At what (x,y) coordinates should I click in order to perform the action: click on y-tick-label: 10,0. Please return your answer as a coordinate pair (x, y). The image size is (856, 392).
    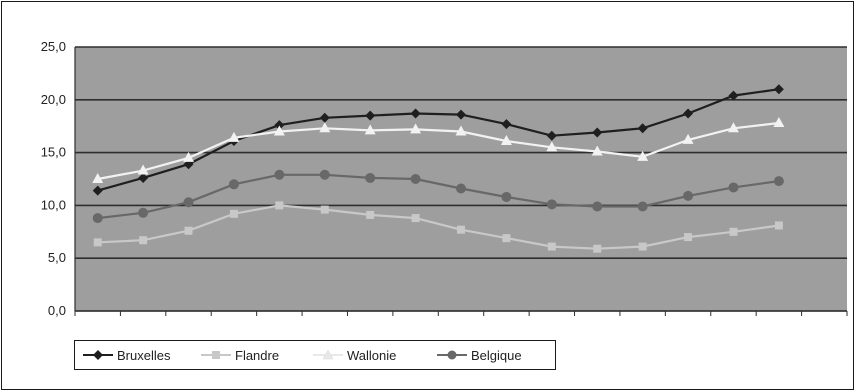
    Looking at the image, I should click on (53, 204).